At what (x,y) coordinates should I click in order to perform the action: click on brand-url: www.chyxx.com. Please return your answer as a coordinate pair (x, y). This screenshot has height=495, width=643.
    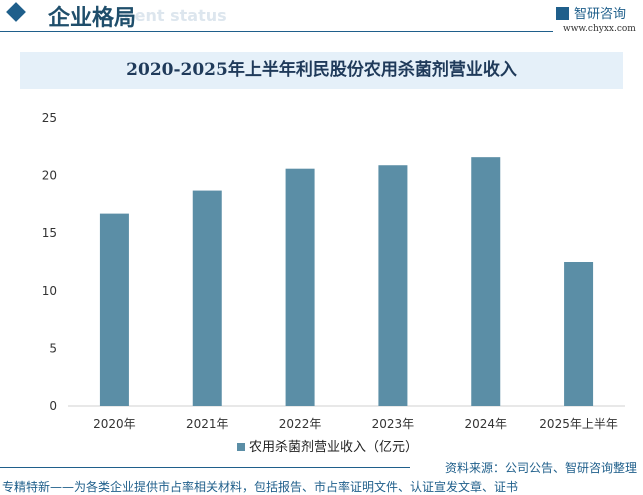
    Looking at the image, I should click on (599, 29).